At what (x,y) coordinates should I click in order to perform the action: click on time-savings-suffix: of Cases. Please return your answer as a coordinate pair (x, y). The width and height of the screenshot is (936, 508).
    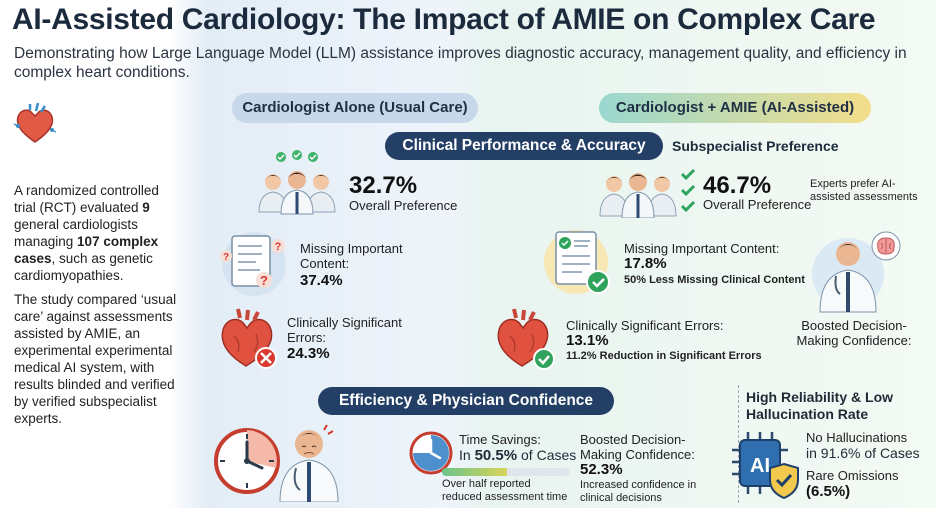
    Looking at the image, I should click on (547, 455).